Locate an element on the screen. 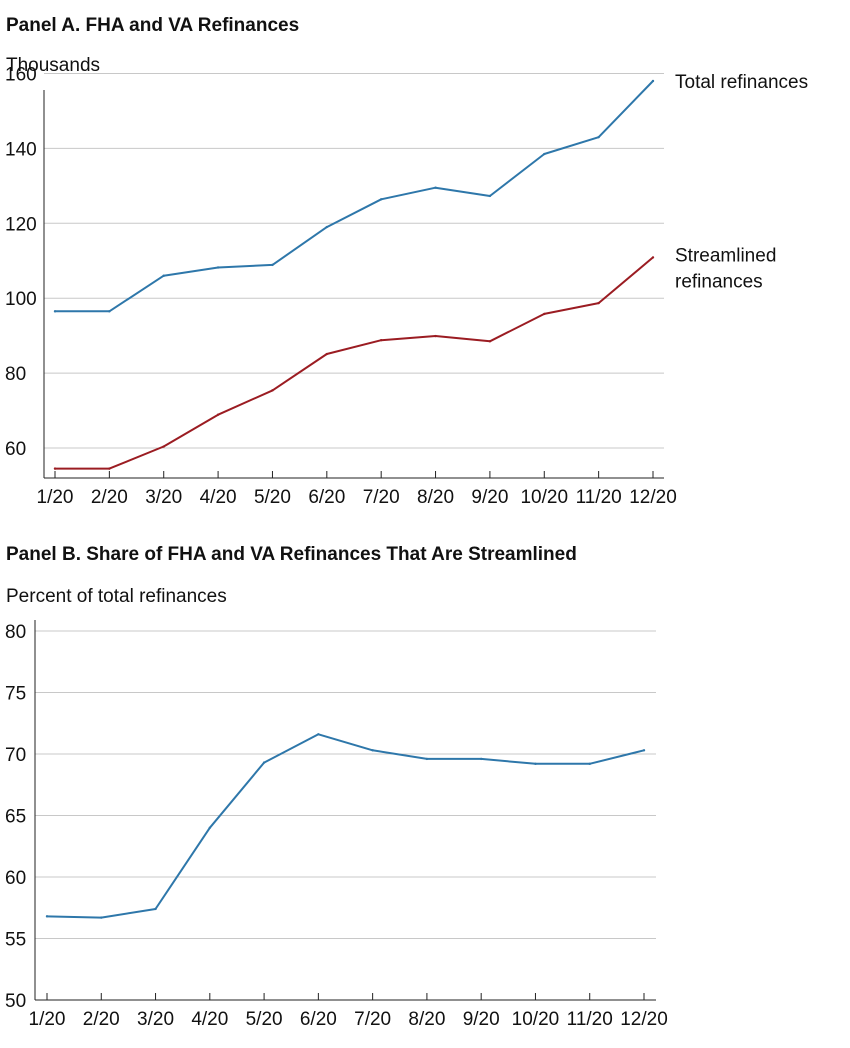 The width and height of the screenshot is (850, 1048). panel-a-x-tick-label: 11/20 is located at coordinates (599, 497).